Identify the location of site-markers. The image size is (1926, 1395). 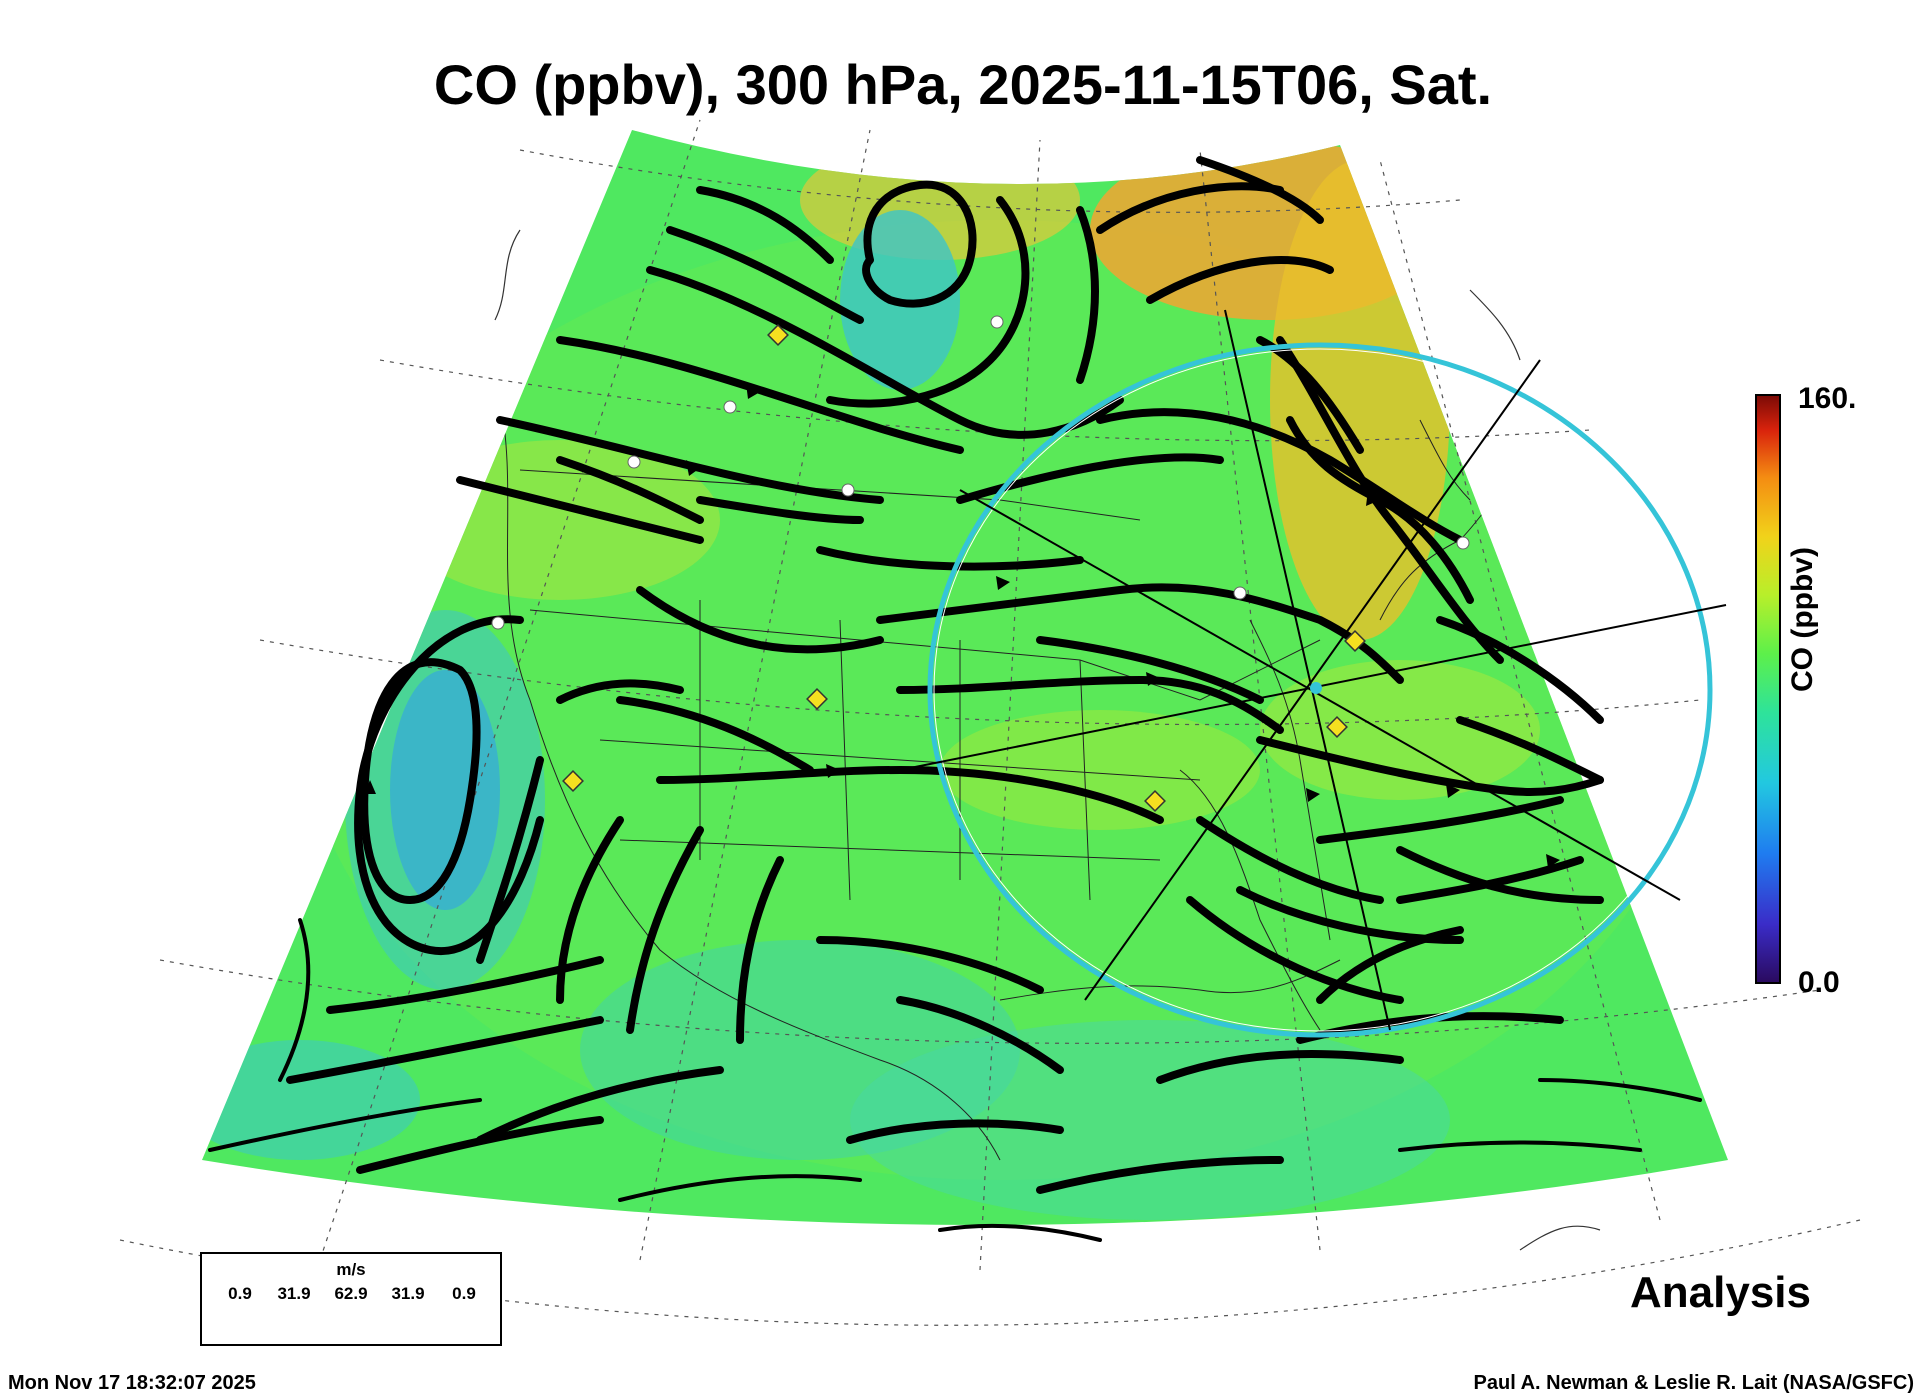
(964, 568).